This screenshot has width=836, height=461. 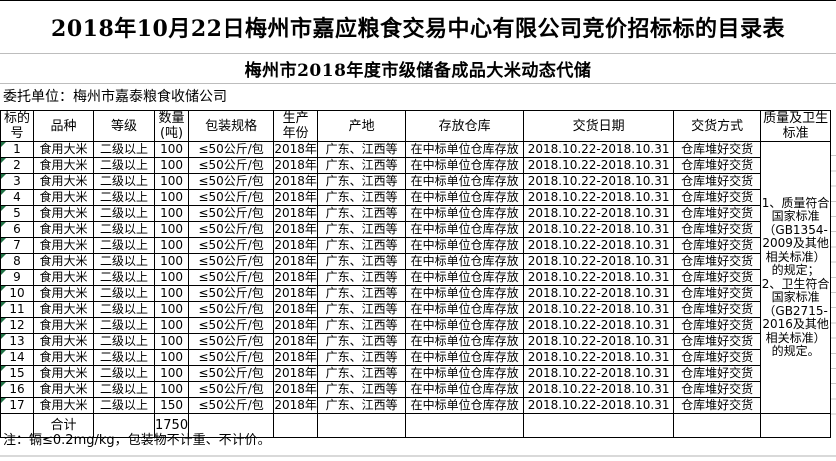 What do you see at coordinates (231, 126) in the screenshot?
I see `col-header-packaging: 包装规格` at bounding box center [231, 126].